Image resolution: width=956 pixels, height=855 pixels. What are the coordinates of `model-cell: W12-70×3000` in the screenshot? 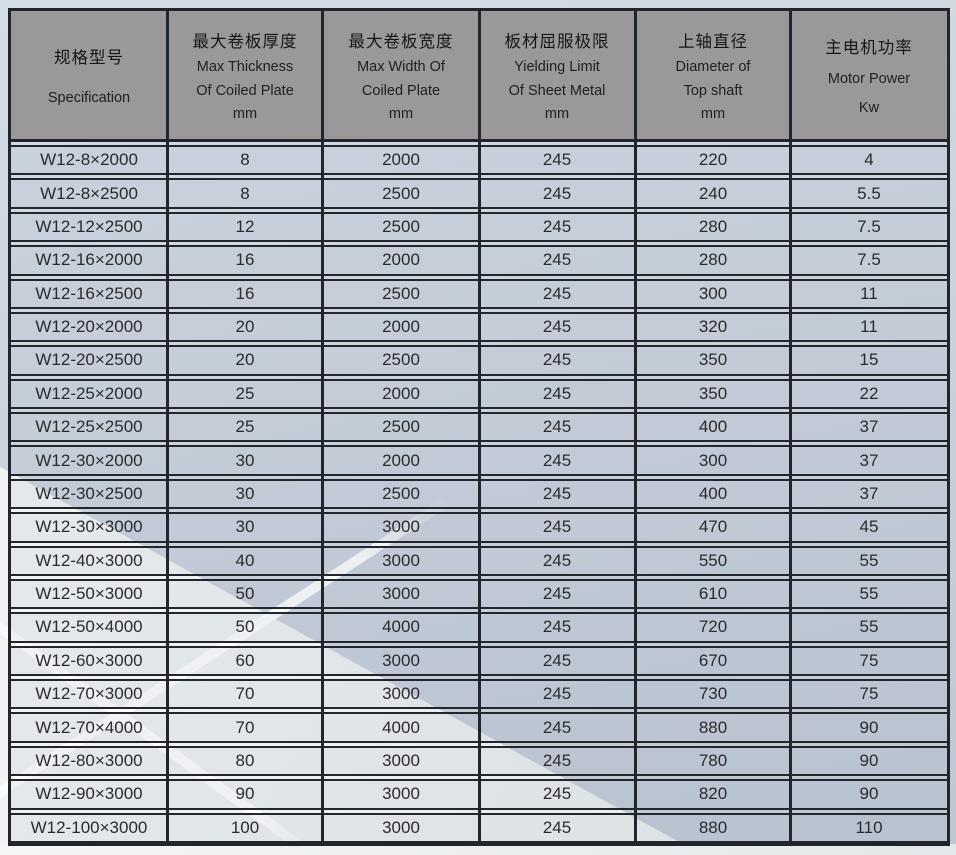 It's located at (89, 694).